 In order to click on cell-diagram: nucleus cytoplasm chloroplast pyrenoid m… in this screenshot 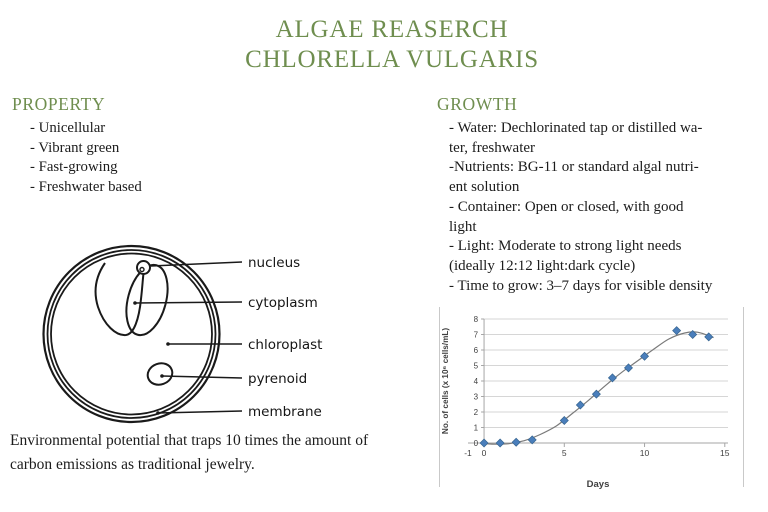, I will do `click(182, 334)`.